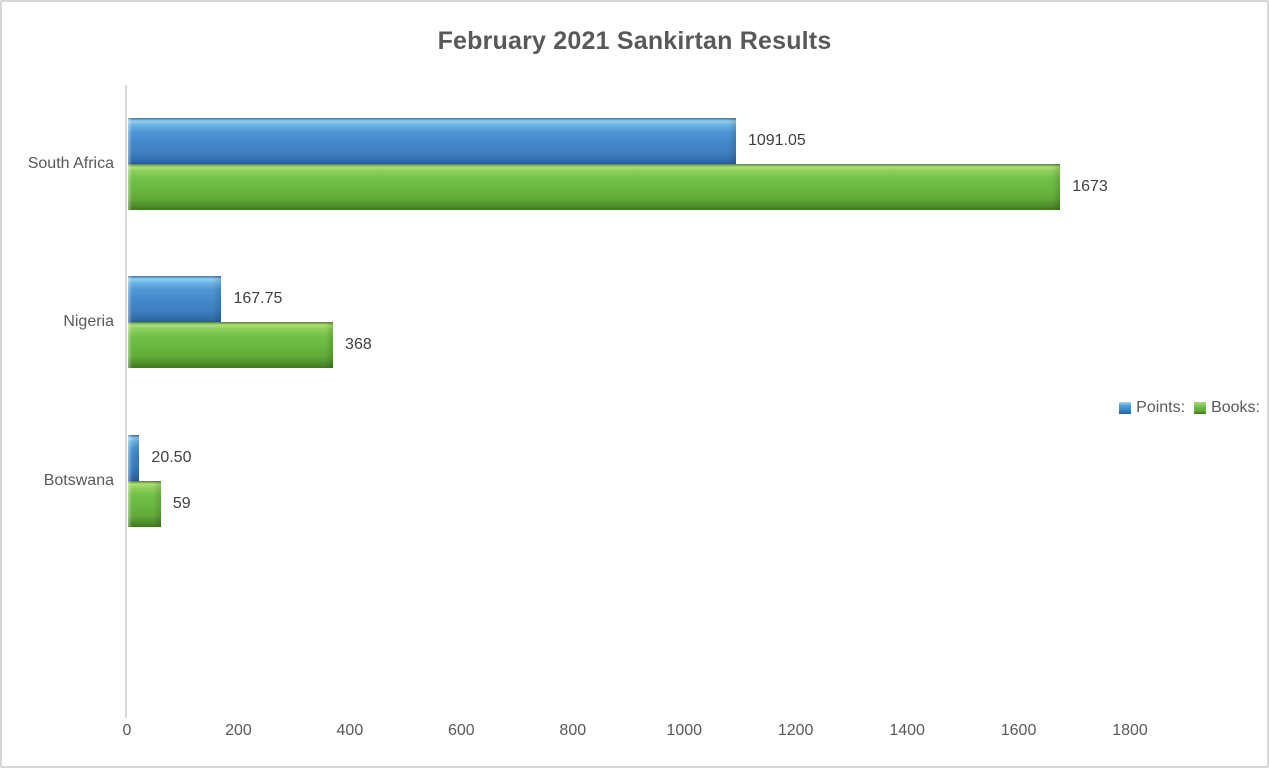  Describe the element at coordinates (358, 345) in the screenshot. I see `data-label: 368` at that location.